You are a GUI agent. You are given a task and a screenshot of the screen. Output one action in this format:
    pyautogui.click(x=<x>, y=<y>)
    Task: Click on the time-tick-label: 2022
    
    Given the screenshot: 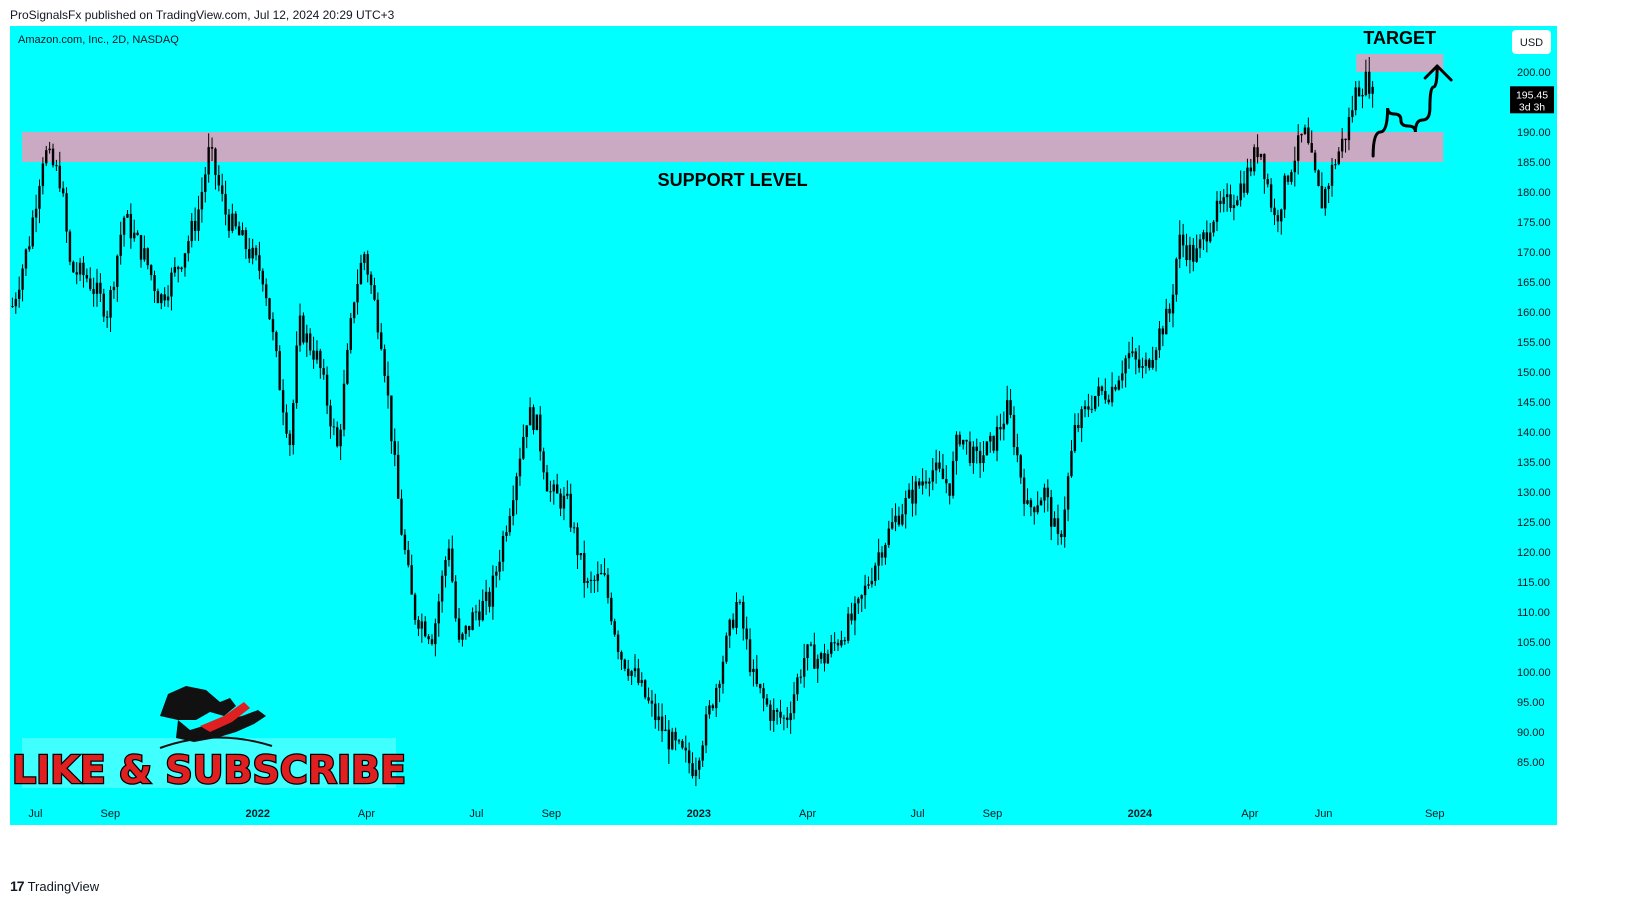 What is the action you would take?
    pyautogui.click(x=257, y=814)
    